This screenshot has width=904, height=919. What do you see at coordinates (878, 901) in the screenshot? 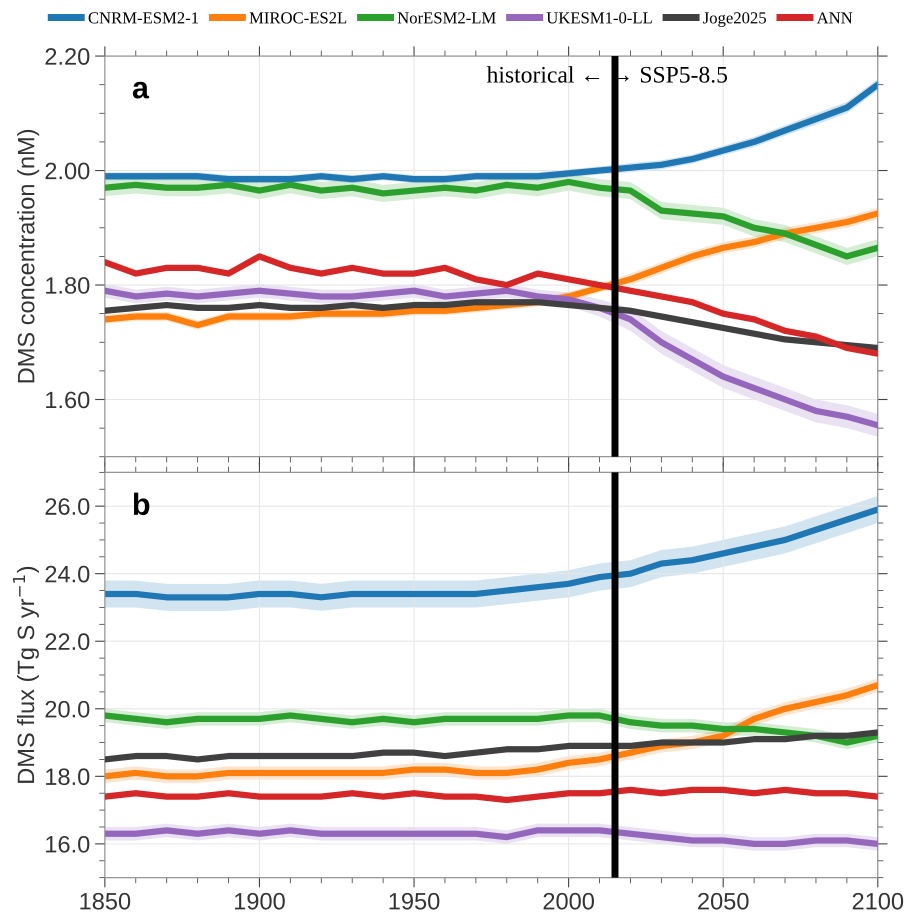
I see `x-tick-label: 2100` at bounding box center [878, 901].